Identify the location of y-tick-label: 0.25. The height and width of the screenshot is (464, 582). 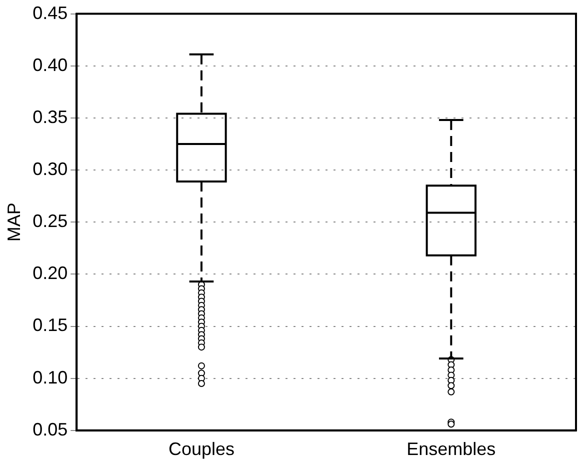
(50, 221).